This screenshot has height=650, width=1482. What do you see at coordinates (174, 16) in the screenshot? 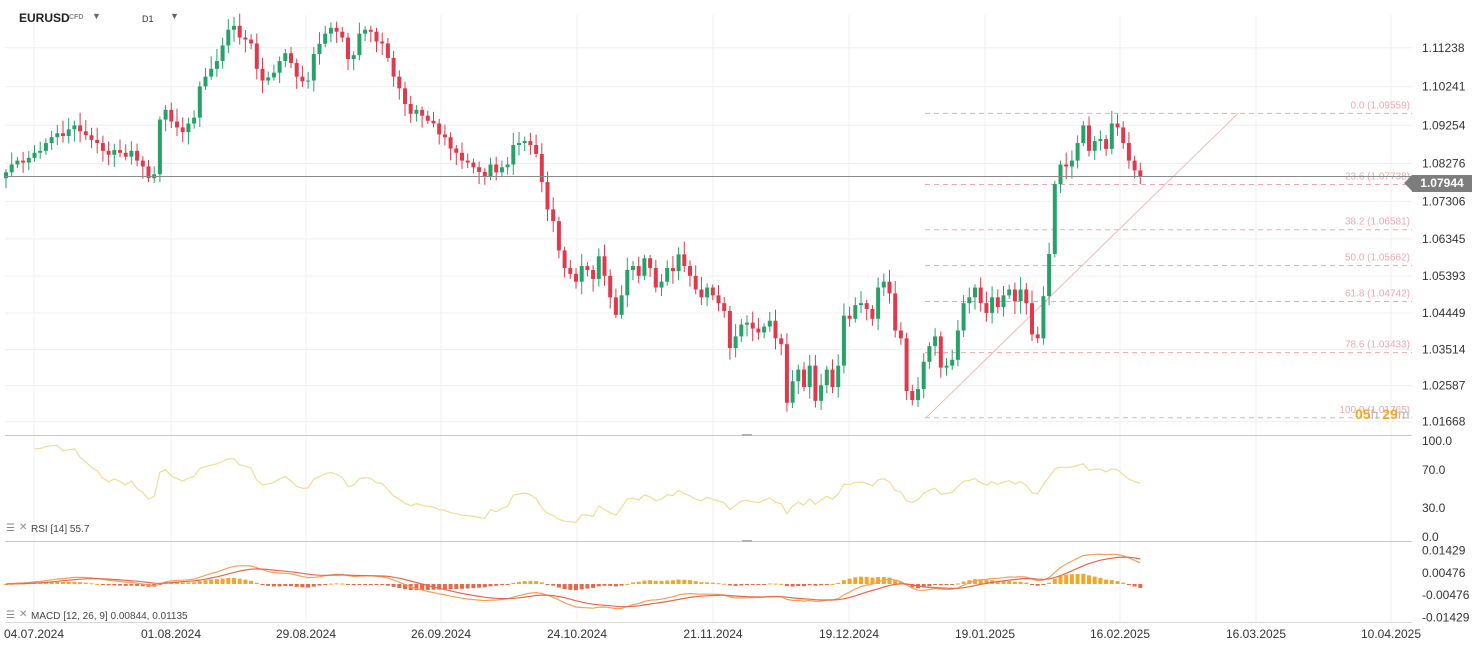
I see `timeframe-dropdown-icon: ▼` at bounding box center [174, 16].